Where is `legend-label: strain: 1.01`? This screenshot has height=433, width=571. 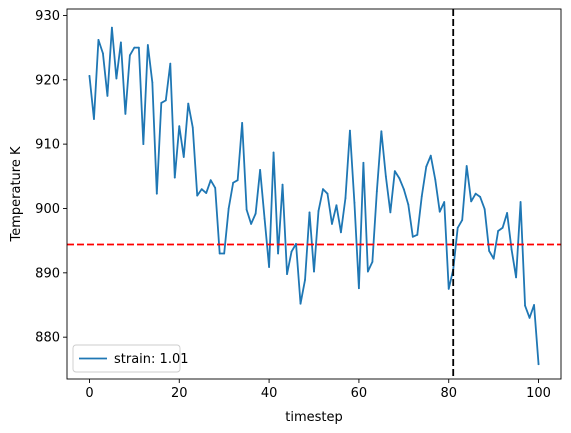 legend-label: strain: 1.01 is located at coordinates (151, 359).